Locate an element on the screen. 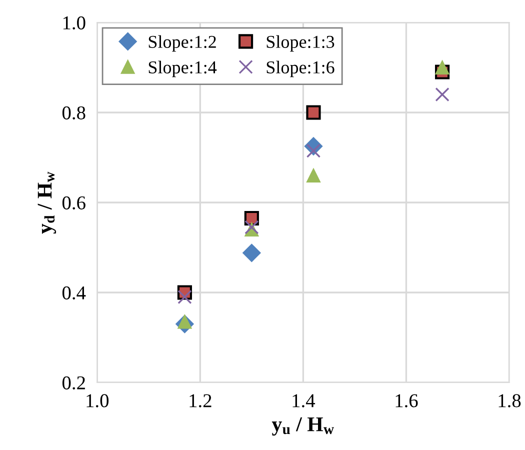 The width and height of the screenshot is (525, 450). y-axis-title: y$_{d}$ / H$_{w}$ is located at coordinates (47, 203).